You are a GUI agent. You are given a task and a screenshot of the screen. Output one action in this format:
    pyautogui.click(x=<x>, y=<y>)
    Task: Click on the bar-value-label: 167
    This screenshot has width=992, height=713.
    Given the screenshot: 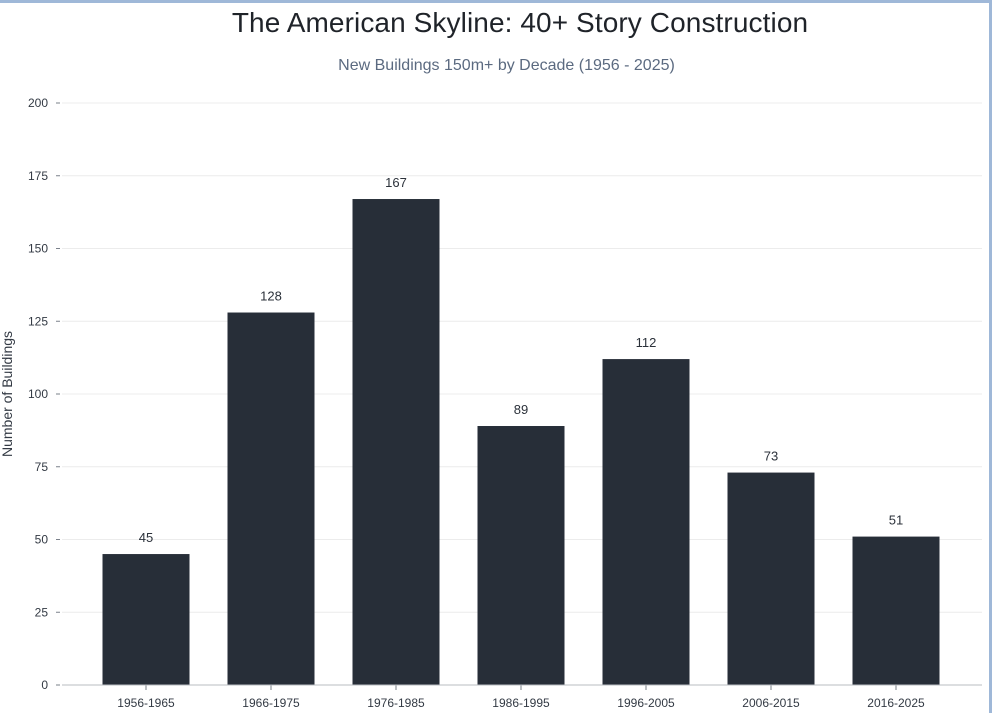 What is the action you would take?
    pyautogui.click(x=396, y=182)
    